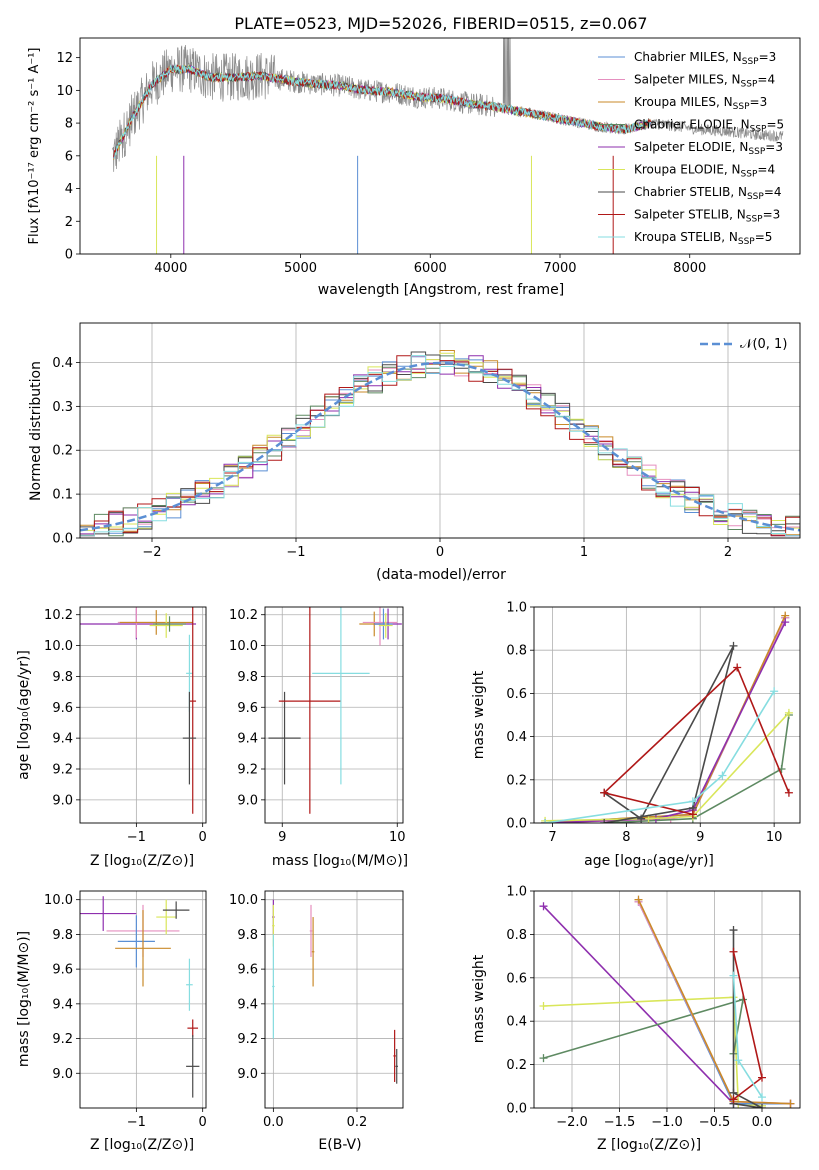 This screenshot has height=1170, width=819. Describe the element at coordinates (69, 255) in the screenshot. I see `y-tick-label: 0` at that location.